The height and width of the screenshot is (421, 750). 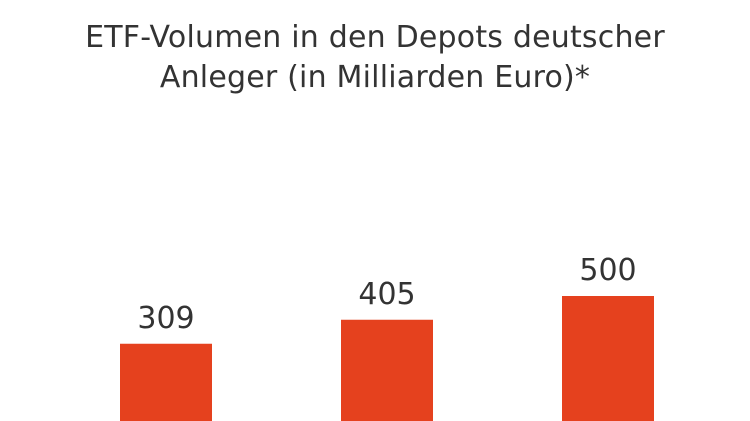 I want to click on data-label-2: 405, so click(x=386, y=294).